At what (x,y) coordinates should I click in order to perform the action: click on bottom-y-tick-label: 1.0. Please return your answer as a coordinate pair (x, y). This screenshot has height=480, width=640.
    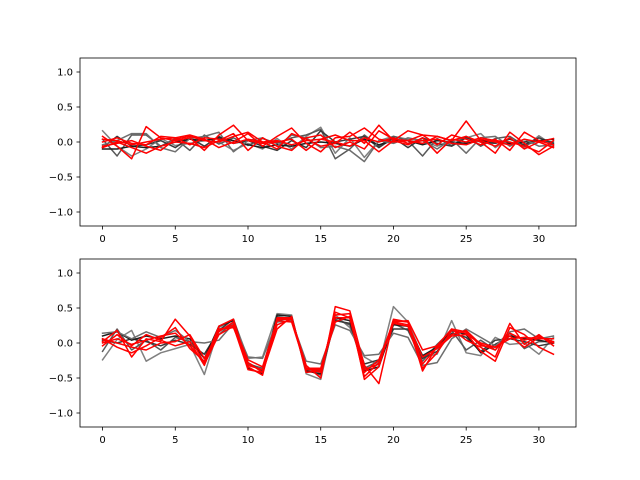
    Looking at the image, I should click on (65, 274).